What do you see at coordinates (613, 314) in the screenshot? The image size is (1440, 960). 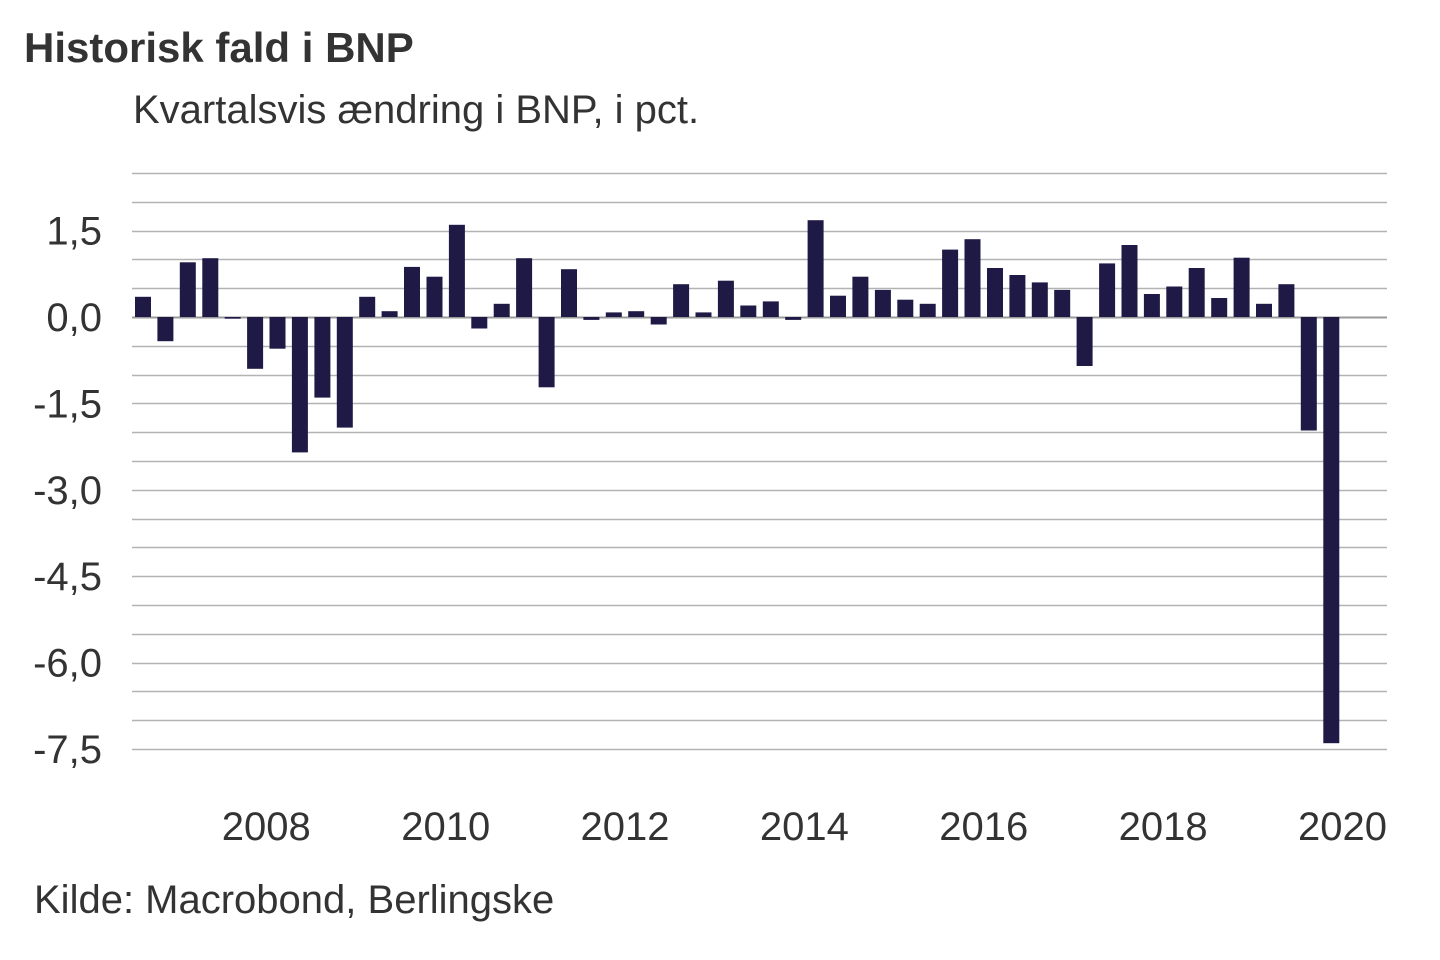 I see `bar-2012Q2` at bounding box center [613, 314].